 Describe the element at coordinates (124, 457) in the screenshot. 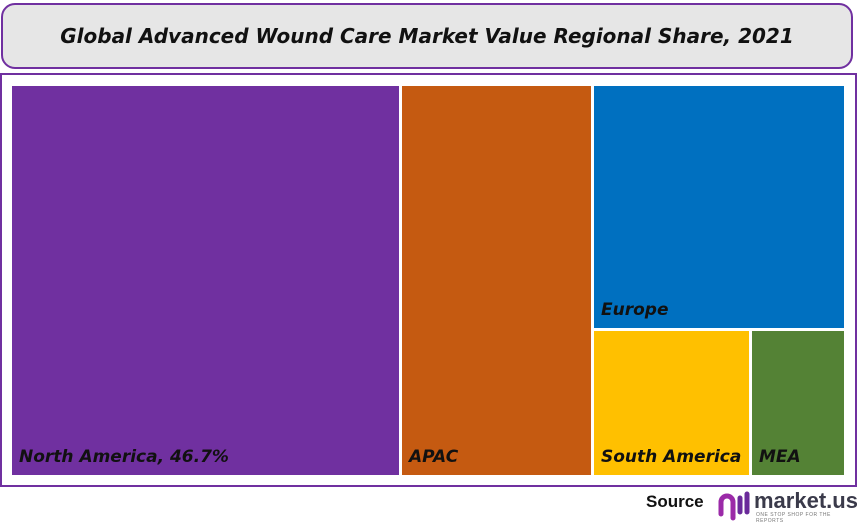

I see `tile-label: North America, 46.7%` at that location.